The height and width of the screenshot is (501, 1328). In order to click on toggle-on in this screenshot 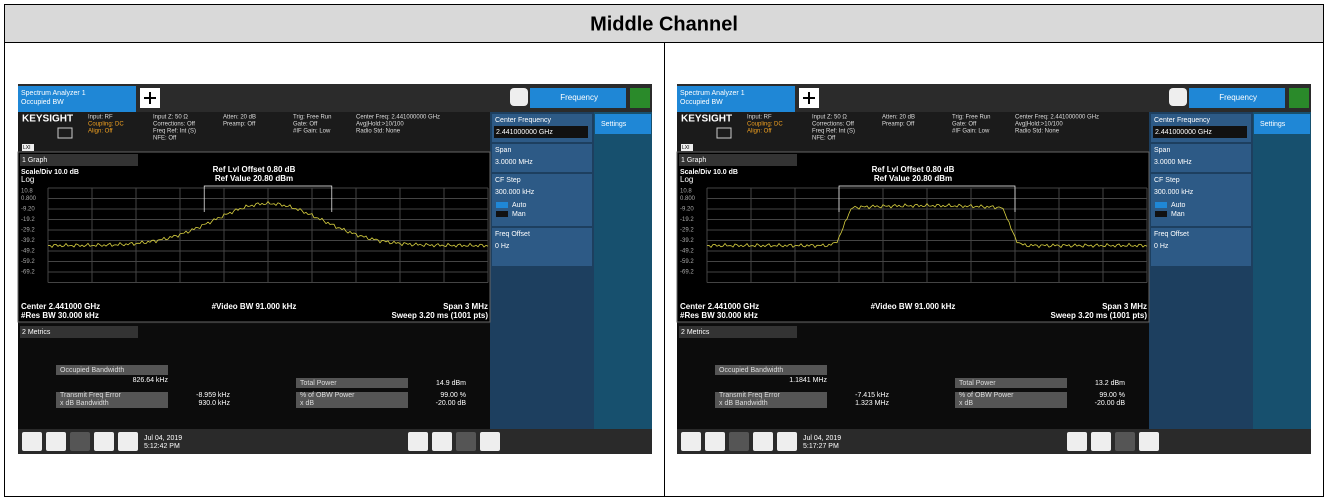, I will do `click(502, 205)`.